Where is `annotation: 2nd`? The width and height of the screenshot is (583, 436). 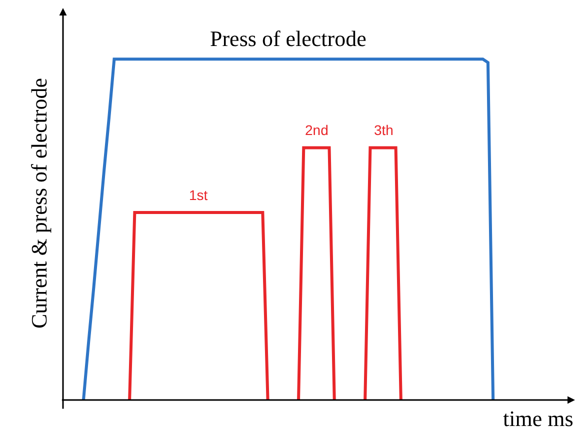 annotation: 2nd is located at coordinates (316, 130).